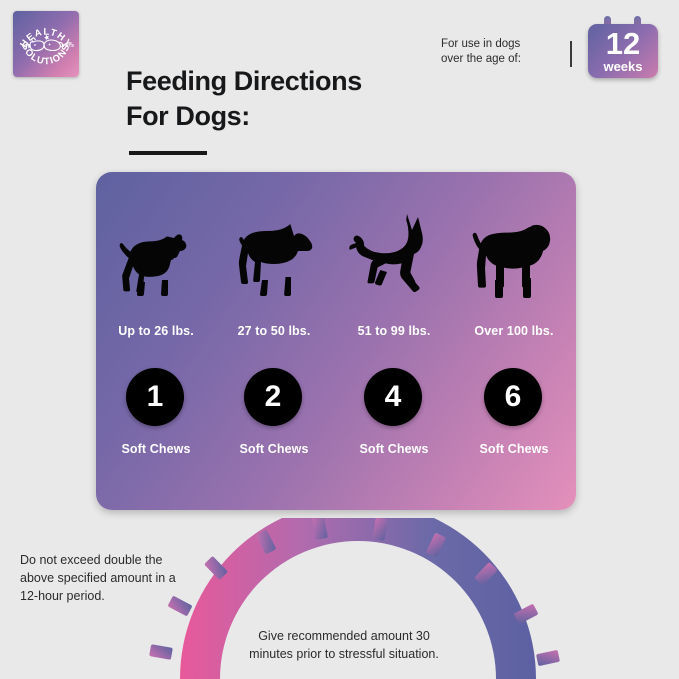 Image resolution: width=679 pixels, height=679 pixels. Describe the element at coordinates (501, 52) in the screenshot. I see `age-note: For use in dogs over the age of:` at that location.